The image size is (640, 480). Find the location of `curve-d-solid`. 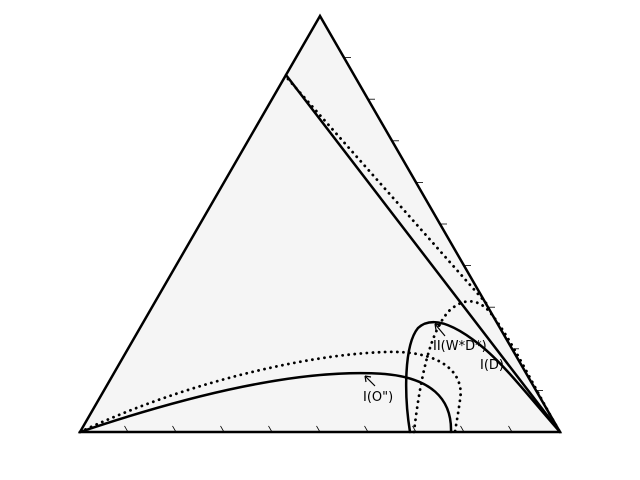

curve-d-solid is located at coordinates (483, 377).